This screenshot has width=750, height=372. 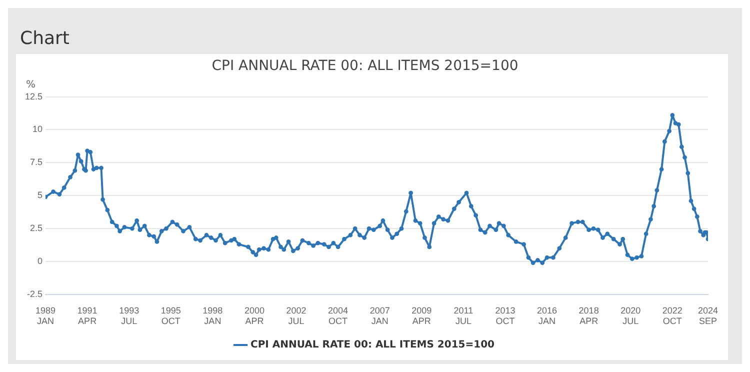 What do you see at coordinates (33, 96) in the screenshot?
I see `y-tick-label: 12.5` at bounding box center [33, 96].